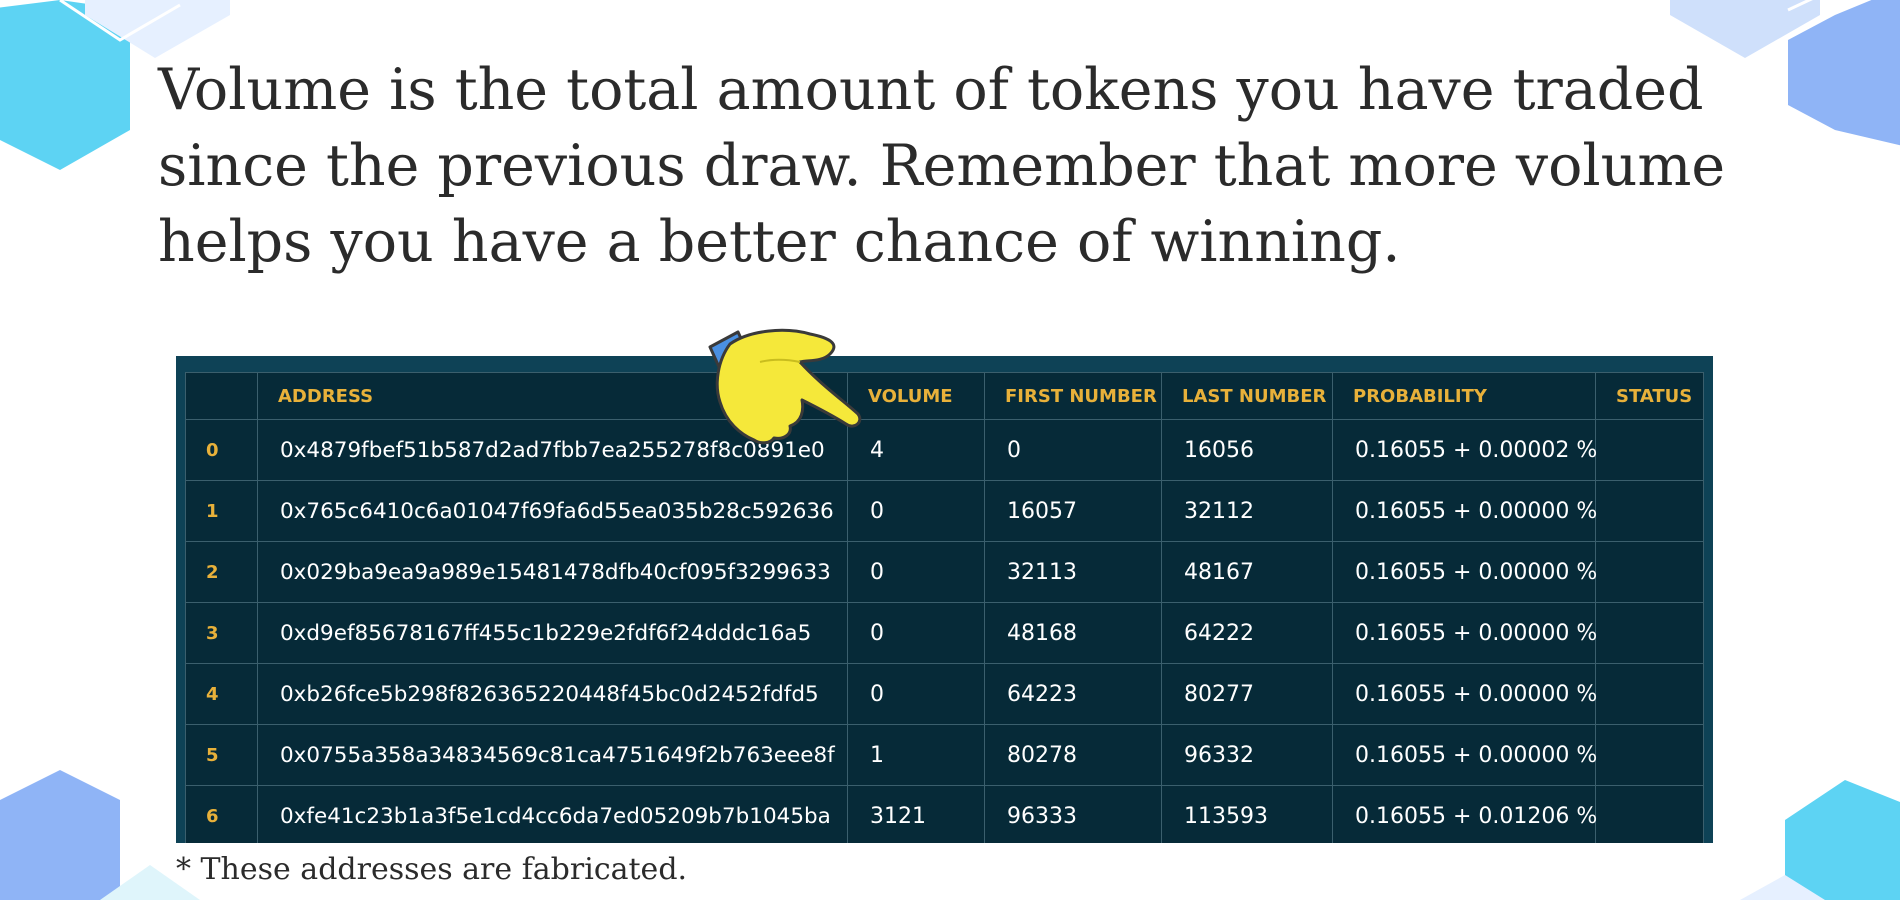  Describe the element at coordinates (100, 835) in the screenshot. I see `hexagon-bottom-left-icon` at that location.